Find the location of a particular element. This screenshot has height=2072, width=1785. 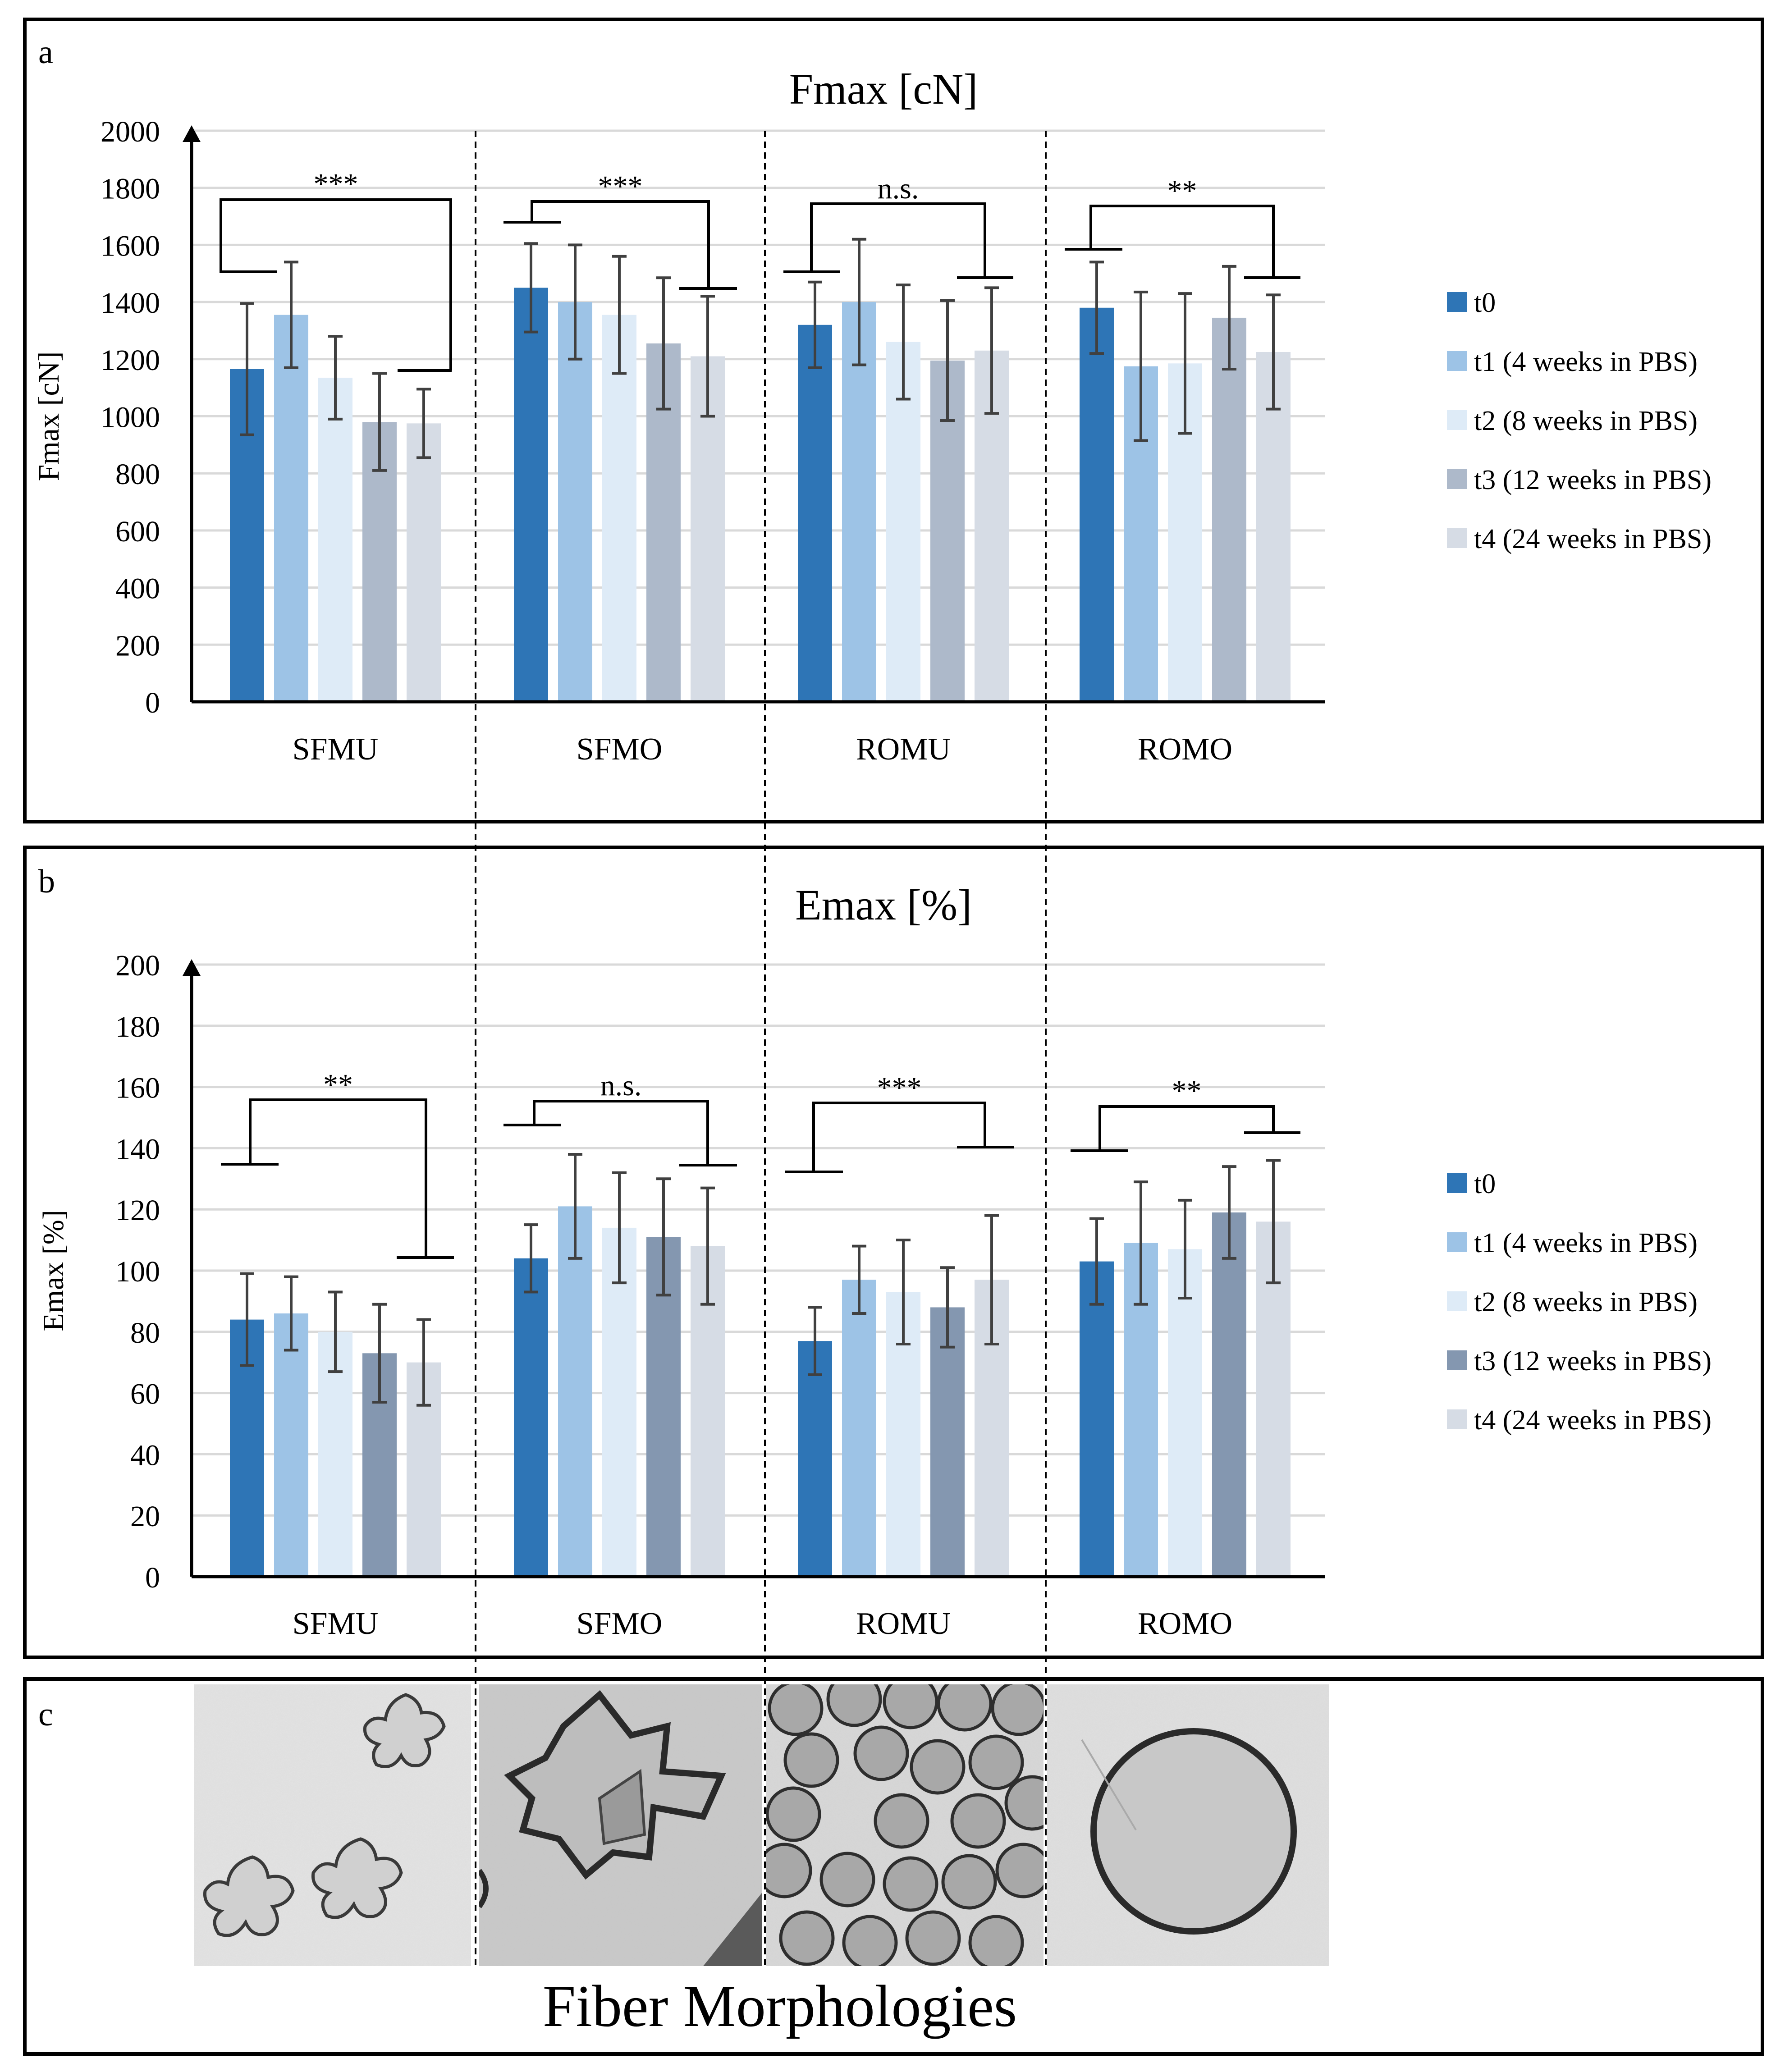

y-tick-label: 1800 is located at coordinates (130, 189).